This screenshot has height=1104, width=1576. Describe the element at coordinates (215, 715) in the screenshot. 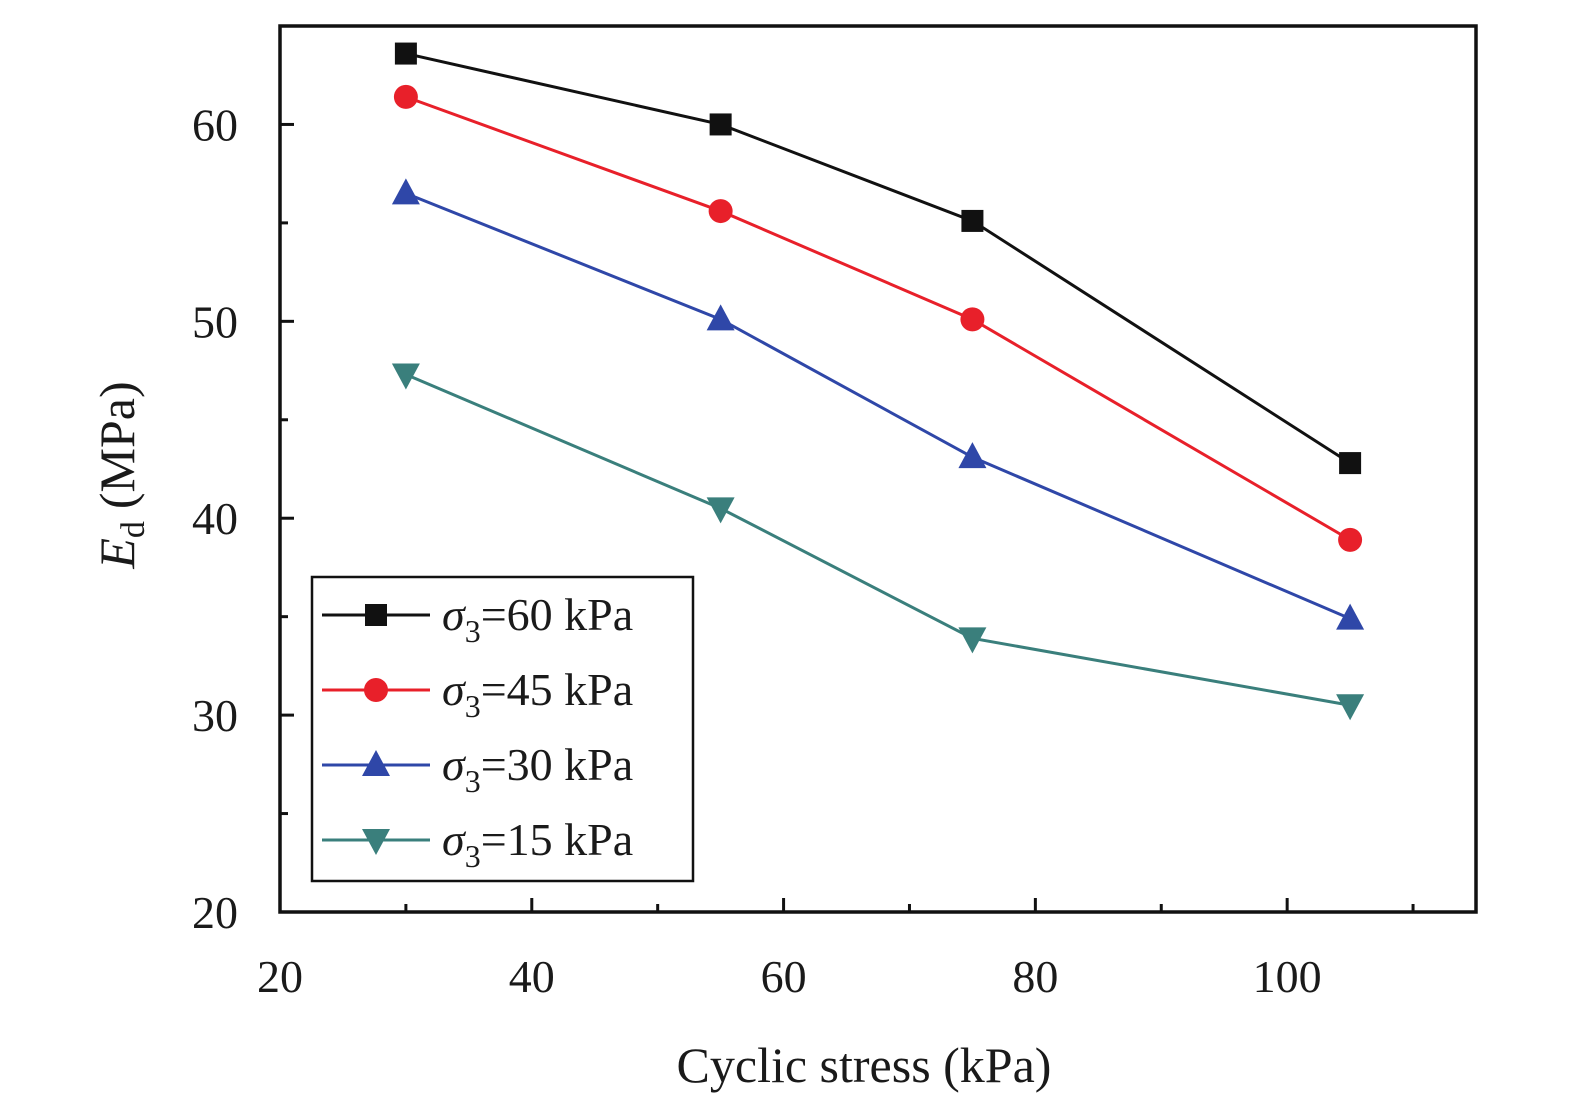

I see `y-tick-label-1: 30` at that location.